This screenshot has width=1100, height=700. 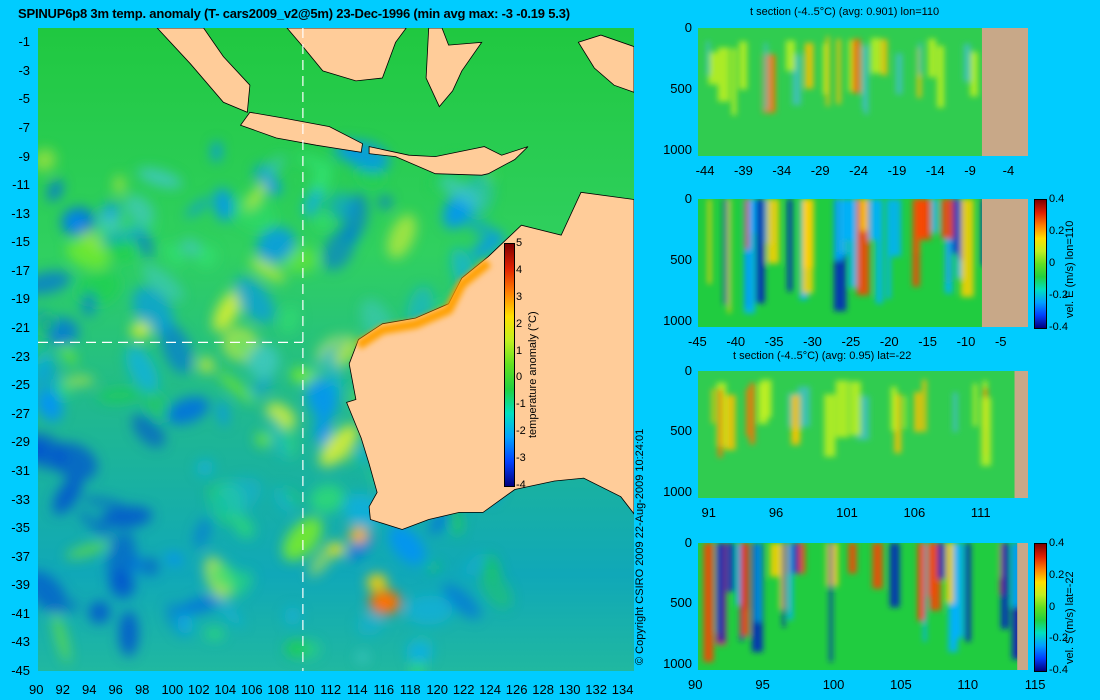 What do you see at coordinates (847, 512) in the screenshot?
I see `section-x-tick: 101` at bounding box center [847, 512].